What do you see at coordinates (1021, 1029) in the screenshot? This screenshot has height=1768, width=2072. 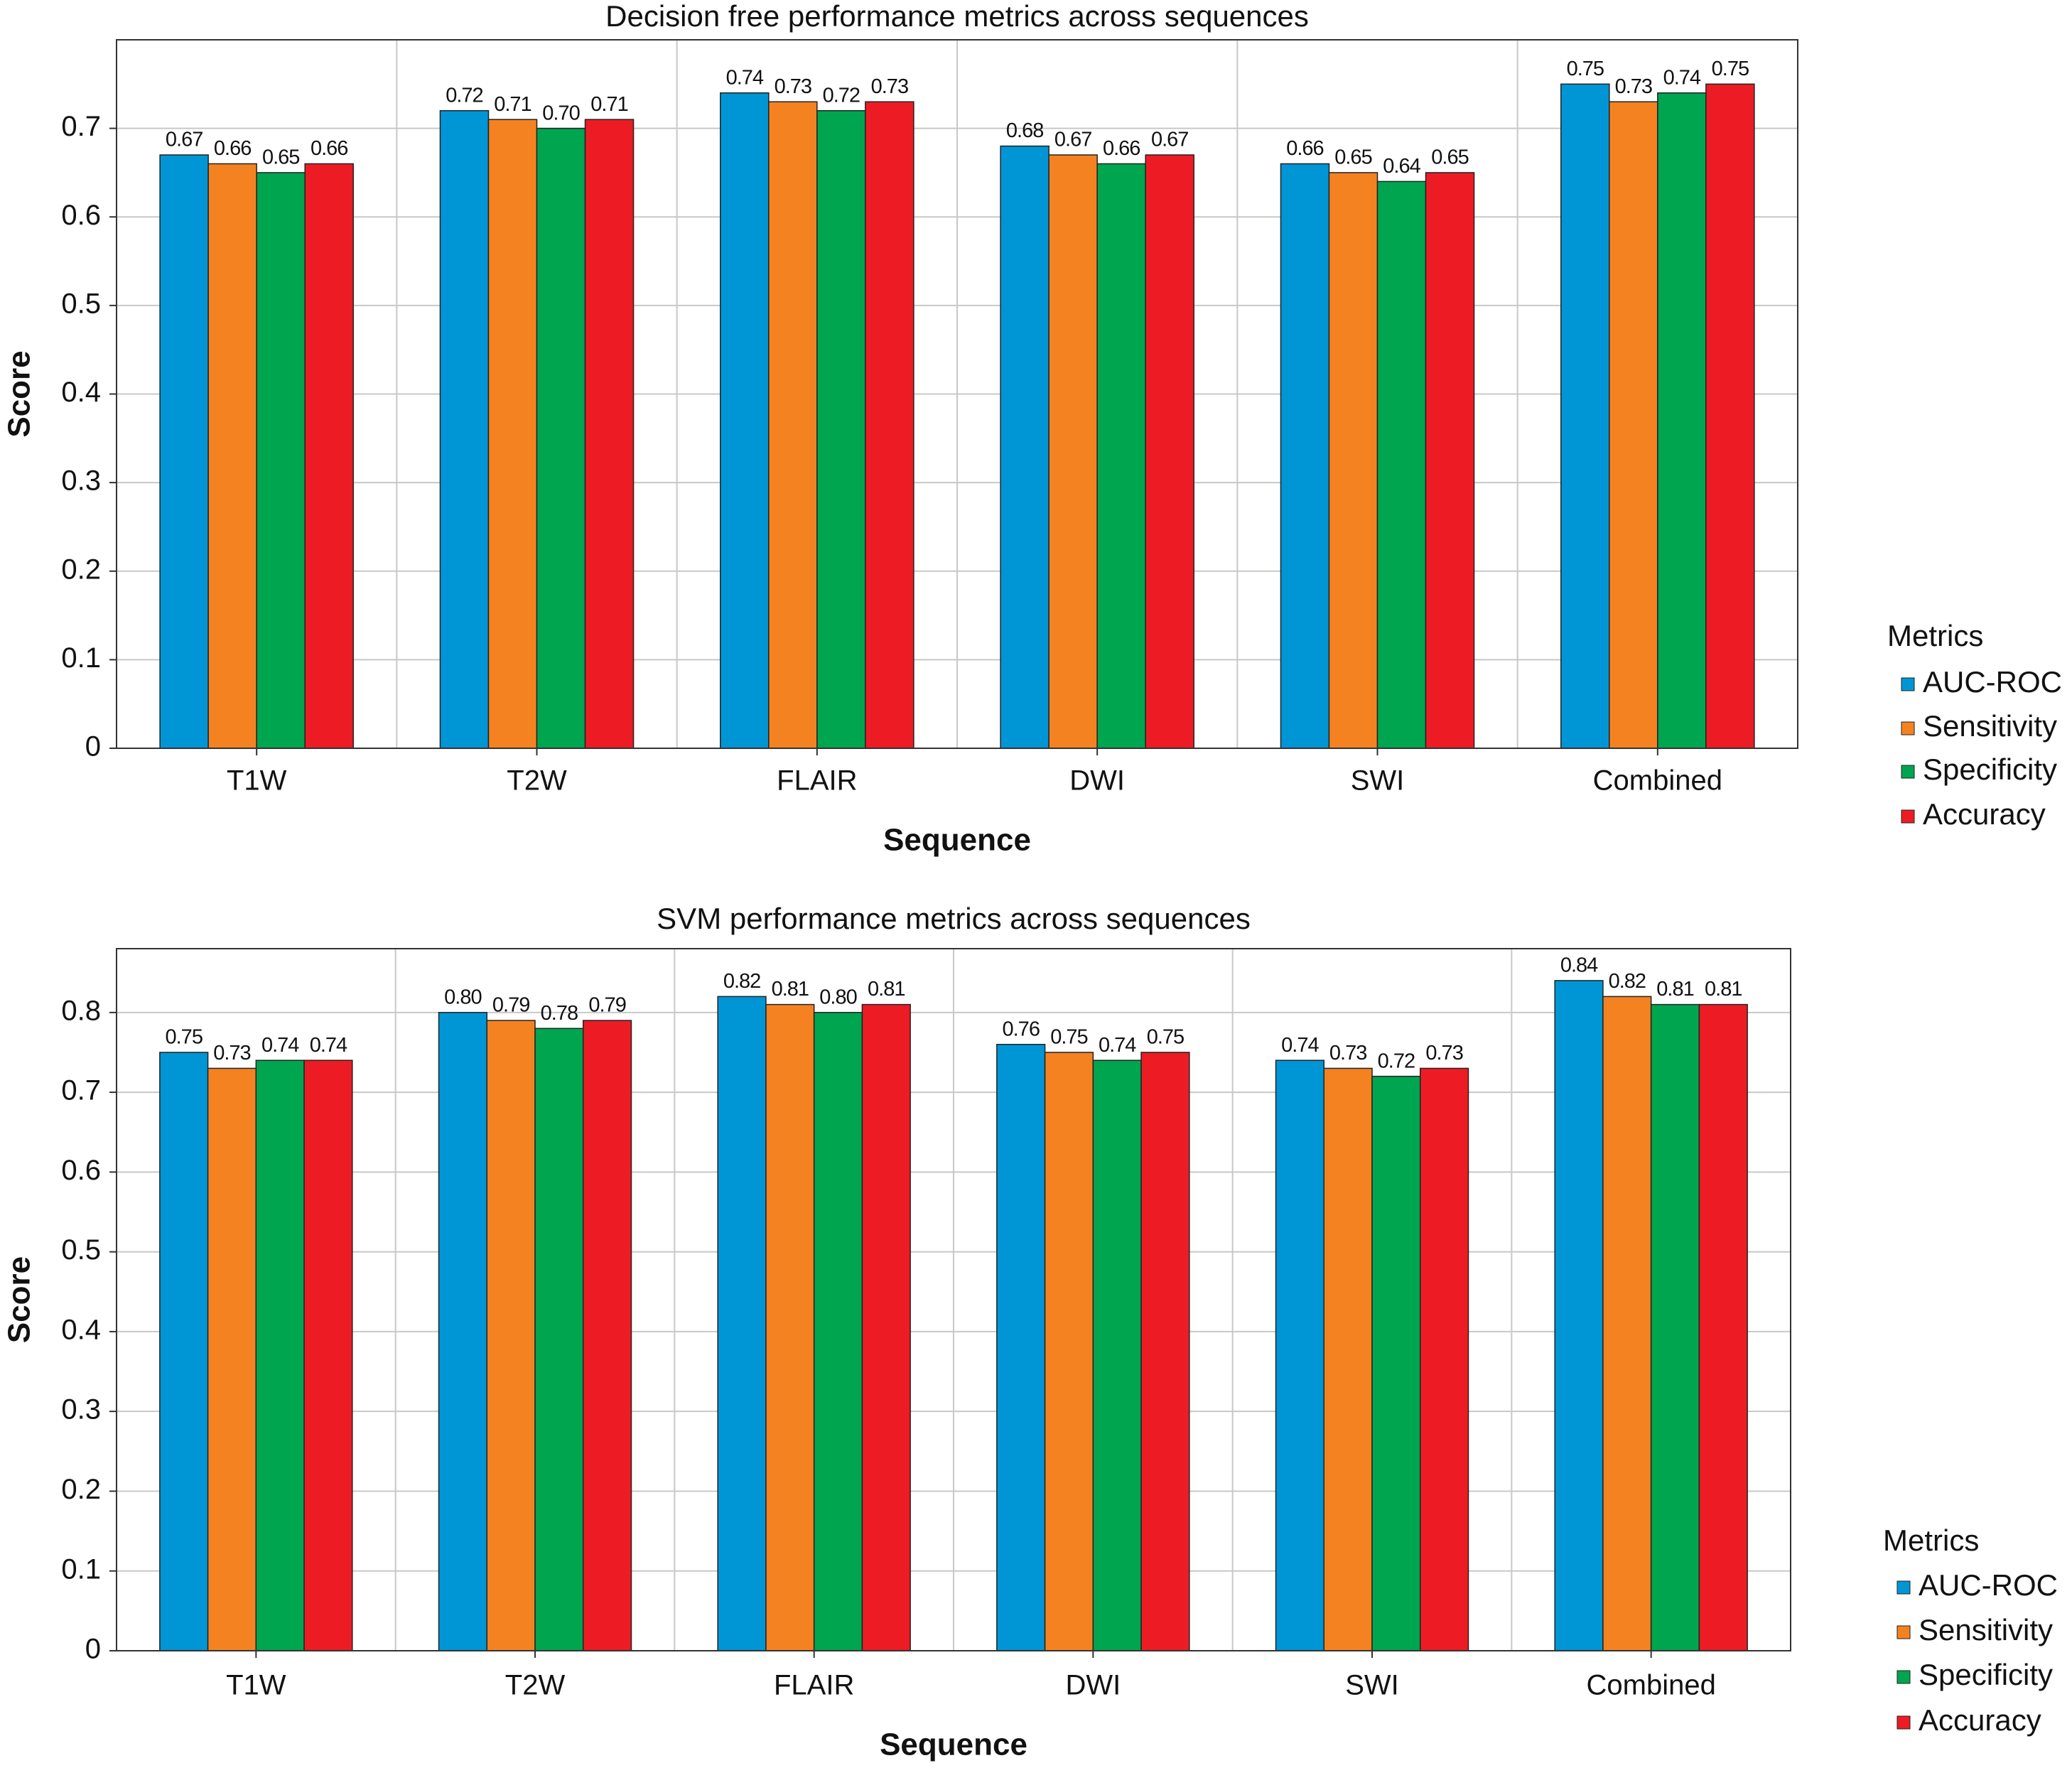 I see `value-label: 0.76` at bounding box center [1021, 1029].